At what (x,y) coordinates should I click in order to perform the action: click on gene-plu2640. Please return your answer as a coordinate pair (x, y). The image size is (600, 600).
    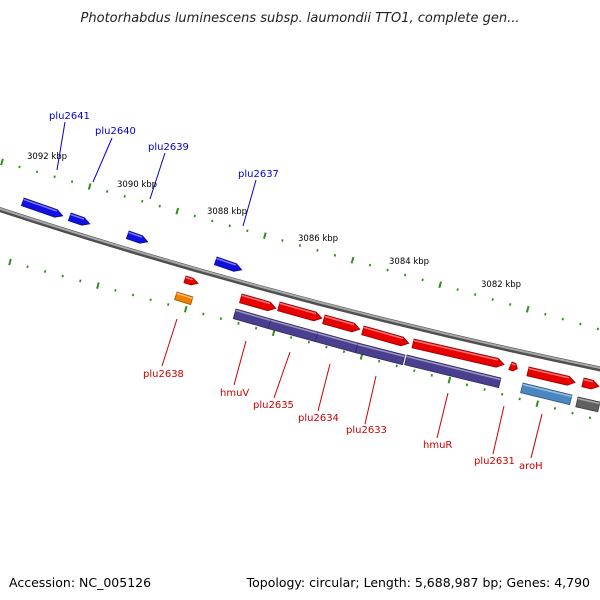
    Looking at the image, I should click on (79, 219).